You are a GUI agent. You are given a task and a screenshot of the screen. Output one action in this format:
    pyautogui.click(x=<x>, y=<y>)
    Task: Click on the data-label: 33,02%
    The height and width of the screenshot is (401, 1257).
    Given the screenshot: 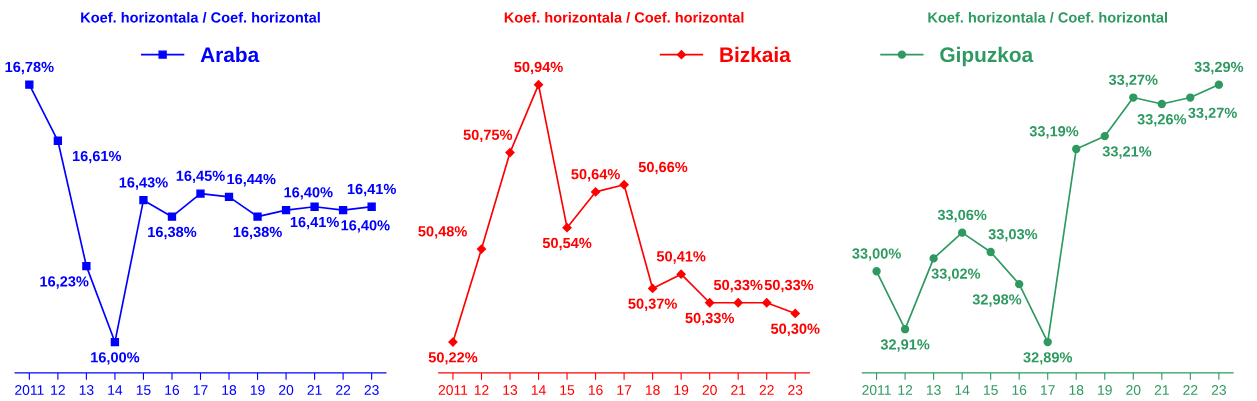 What is the action you would take?
    pyautogui.click(x=956, y=274)
    